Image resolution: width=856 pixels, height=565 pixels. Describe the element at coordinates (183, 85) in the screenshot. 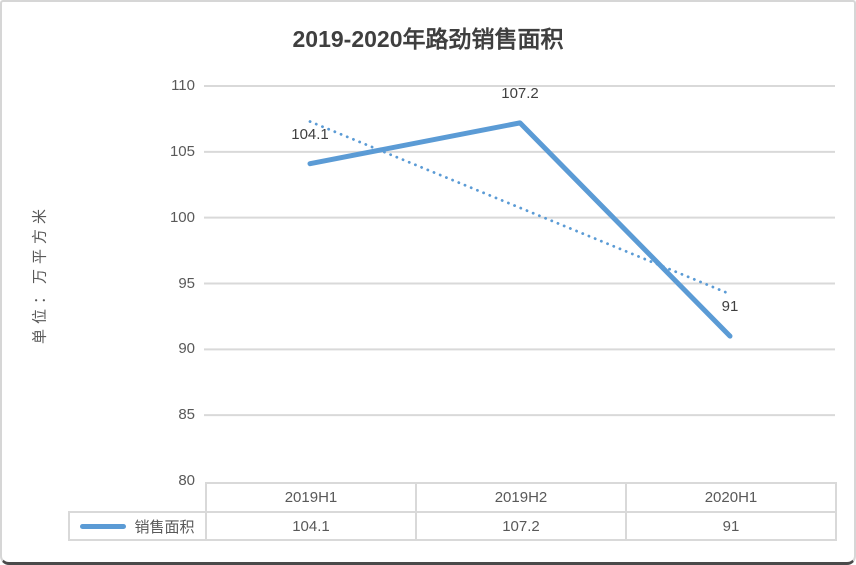

I see `y-tick-label: 110` at that location.